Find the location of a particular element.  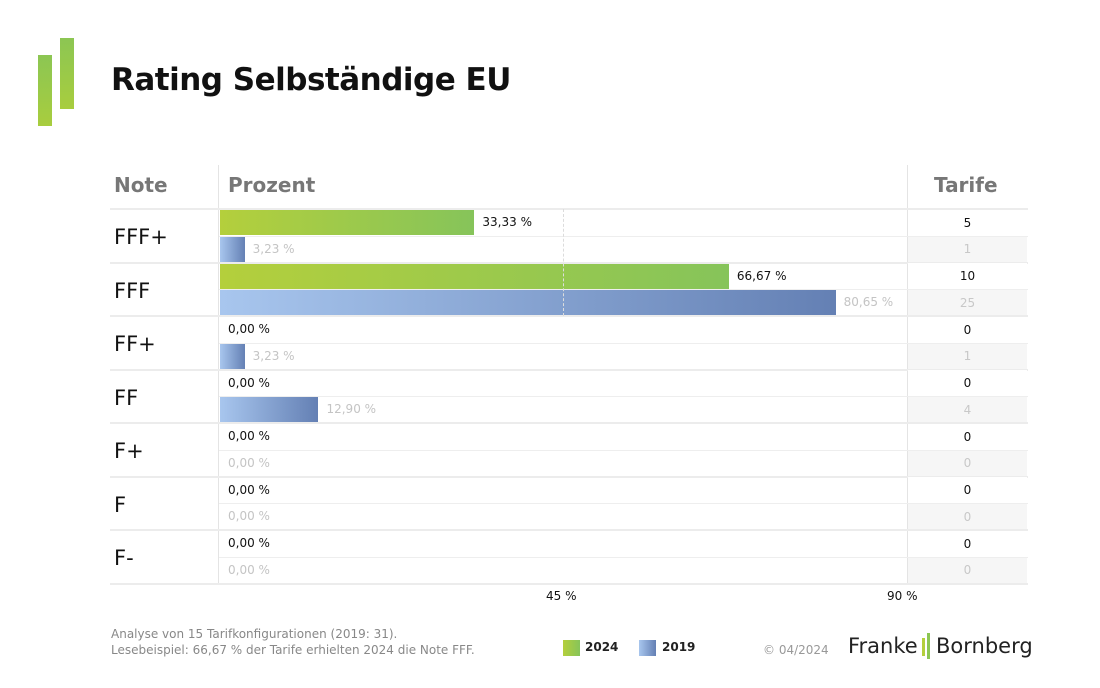

grade-label: FFF+ is located at coordinates (141, 237).